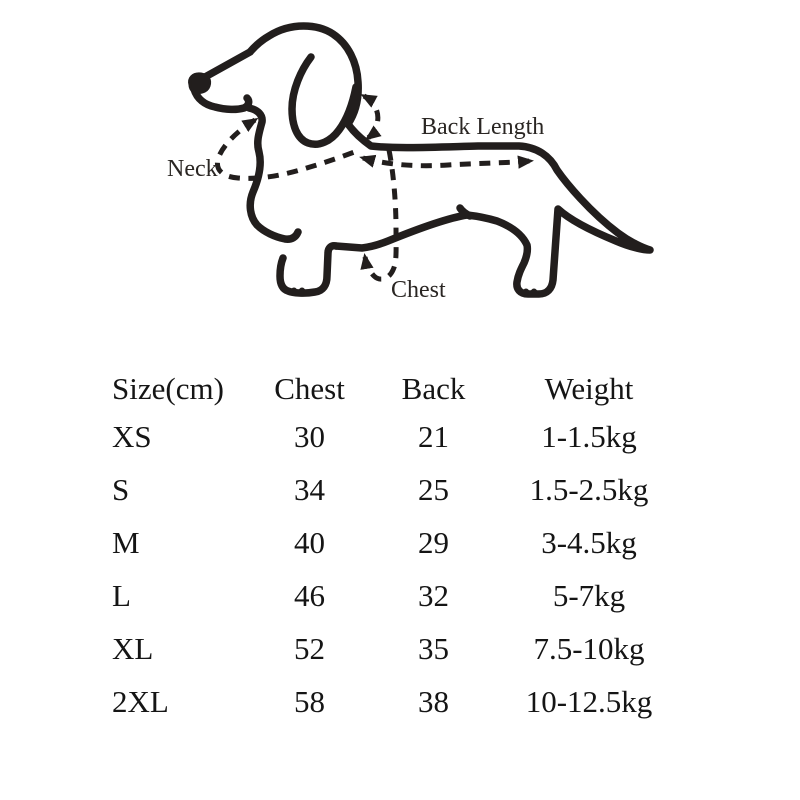 The image size is (800, 800). I want to click on dog-nose, so click(200, 83).